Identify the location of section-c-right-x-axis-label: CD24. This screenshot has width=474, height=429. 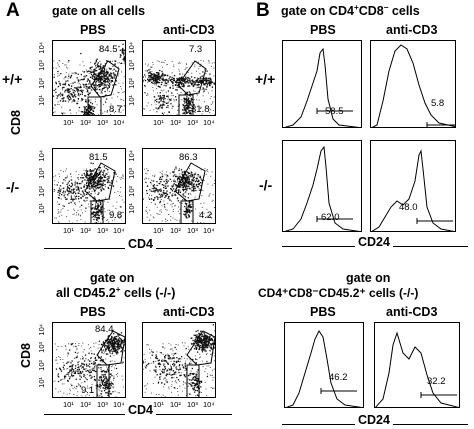
(374, 420).